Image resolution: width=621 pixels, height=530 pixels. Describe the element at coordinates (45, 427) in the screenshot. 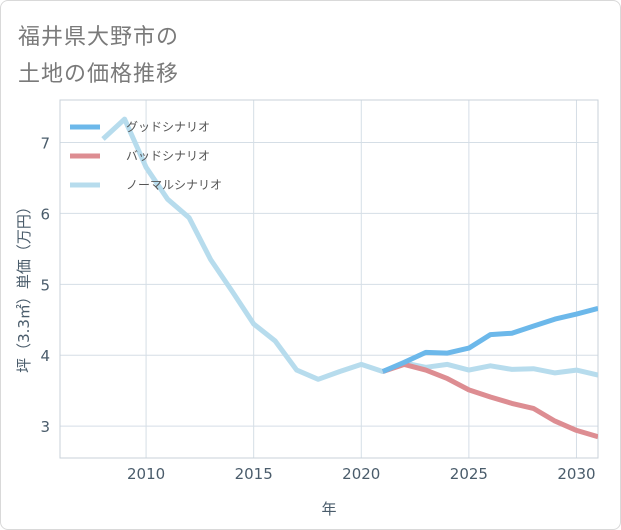

I see `y-tick-label: 3` at that location.